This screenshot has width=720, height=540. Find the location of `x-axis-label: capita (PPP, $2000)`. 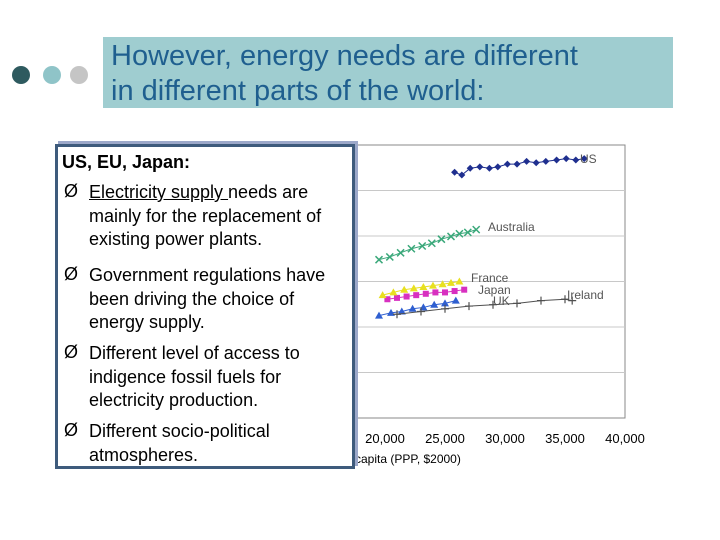

x-axis-label: capita (PPP, $2000) is located at coordinates (408, 459).